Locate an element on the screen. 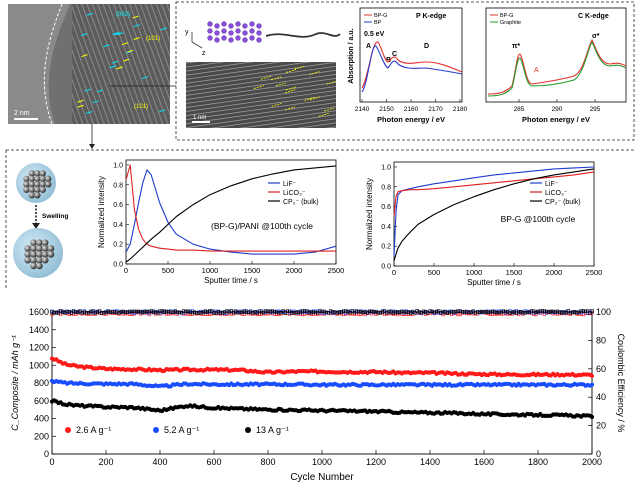 The image size is (639, 489). xanes-p-ylabel: Absorption / a.u. is located at coordinates (351, 55).